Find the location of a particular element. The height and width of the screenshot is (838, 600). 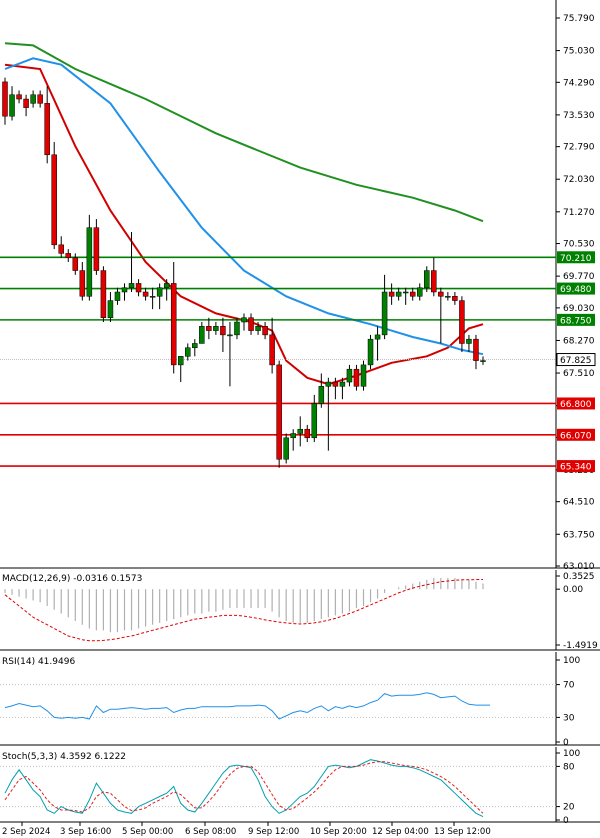

y-tick-label: 74.290 is located at coordinates (579, 83).